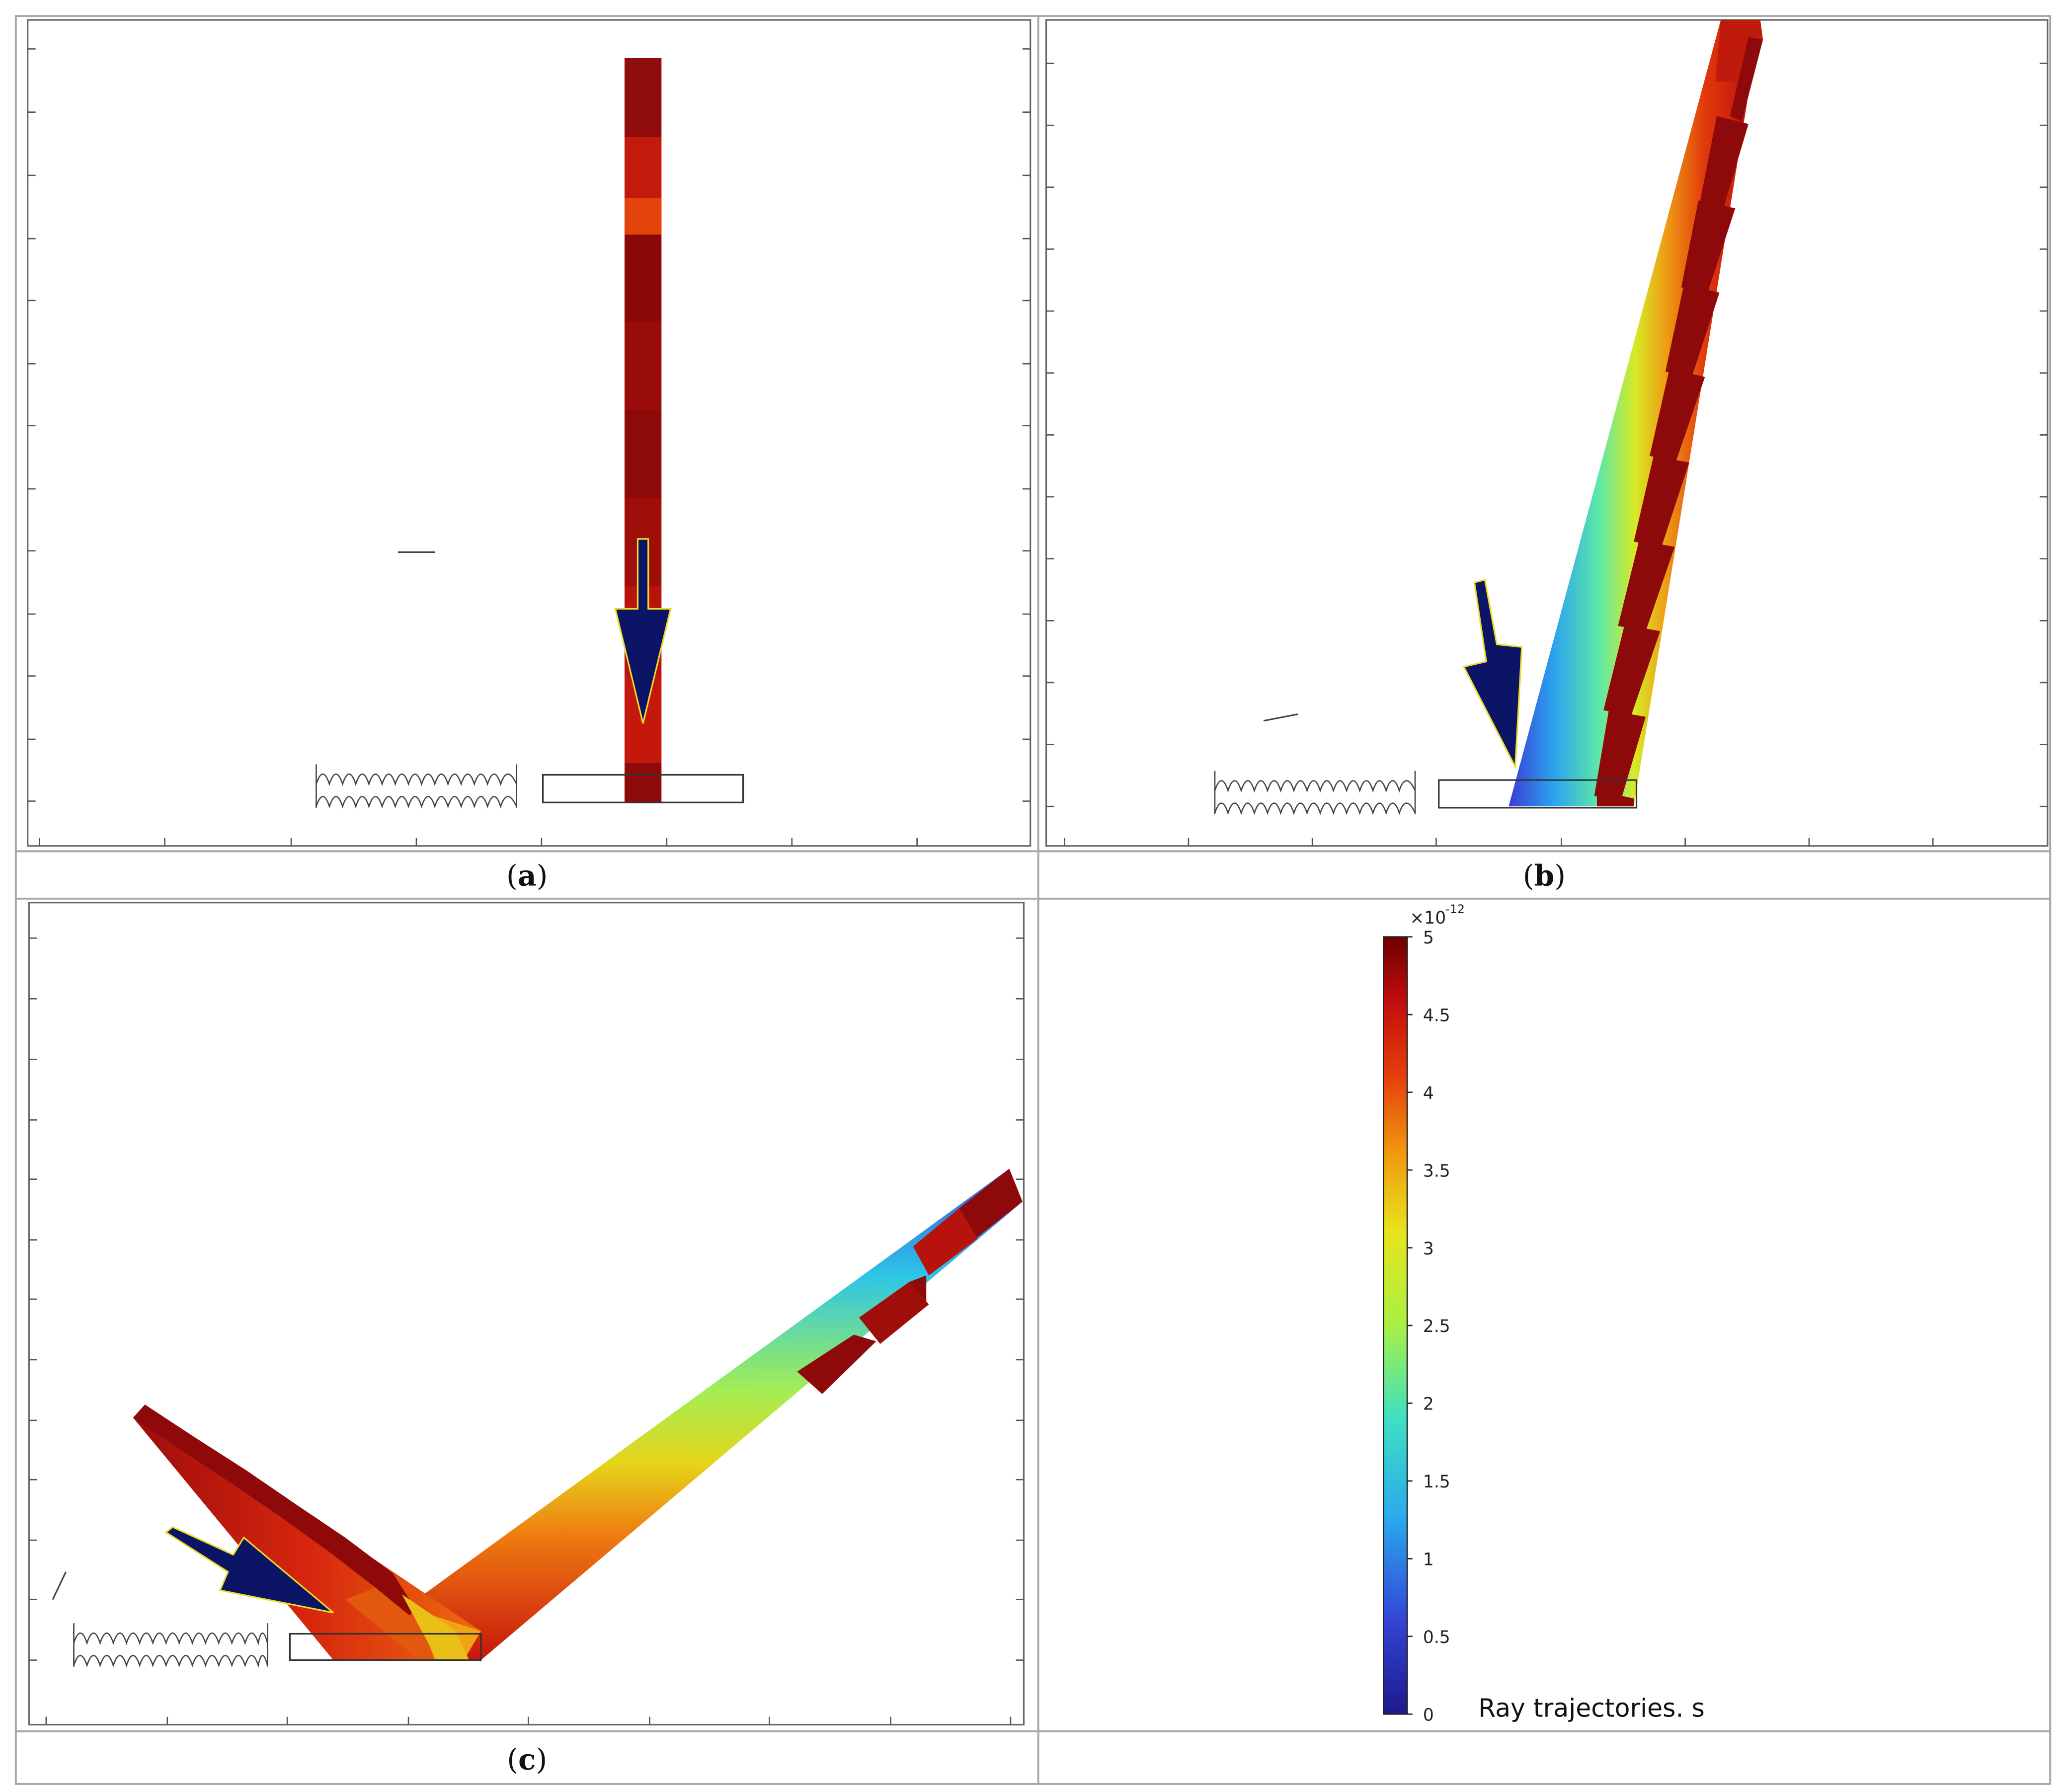 The image size is (2066, 1792). What do you see at coordinates (1428, 918) in the screenshot?
I see `colorbar-exponent-prefix: ×10` at bounding box center [1428, 918].